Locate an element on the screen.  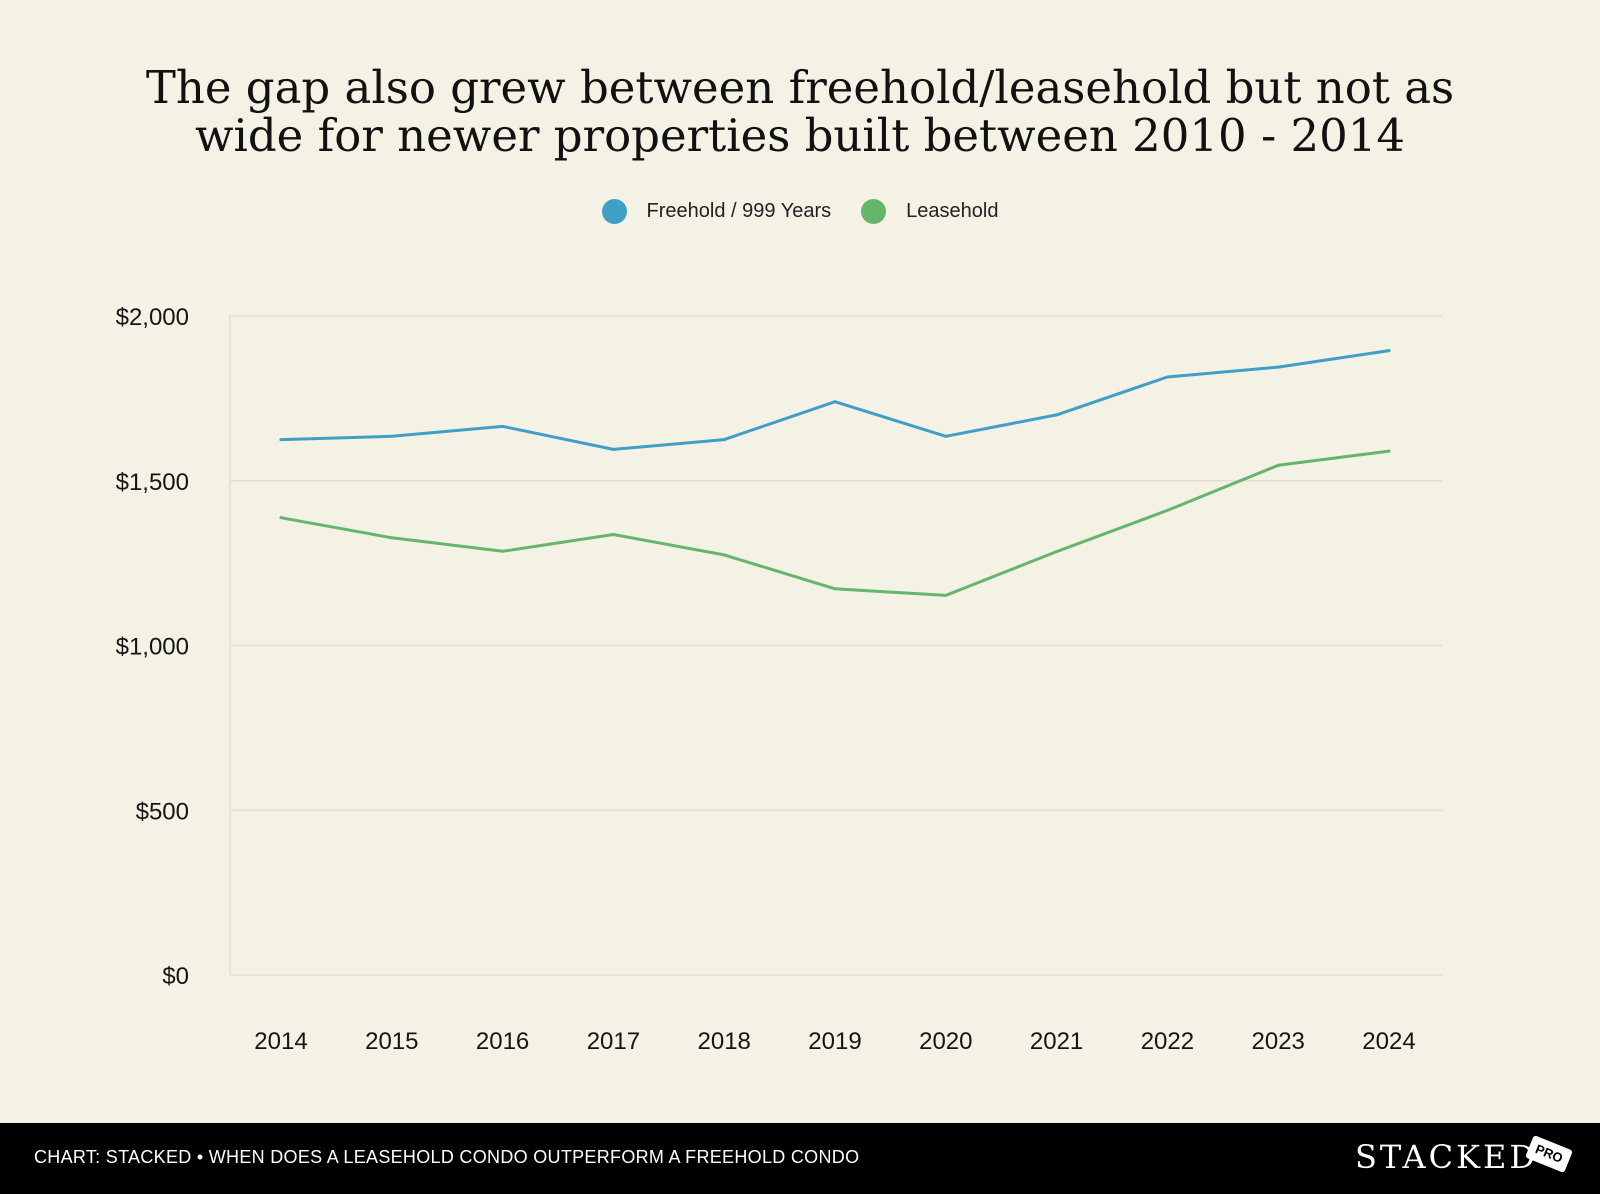
legend-label-freehold: Freehold / 999 Years is located at coordinates (739, 211).